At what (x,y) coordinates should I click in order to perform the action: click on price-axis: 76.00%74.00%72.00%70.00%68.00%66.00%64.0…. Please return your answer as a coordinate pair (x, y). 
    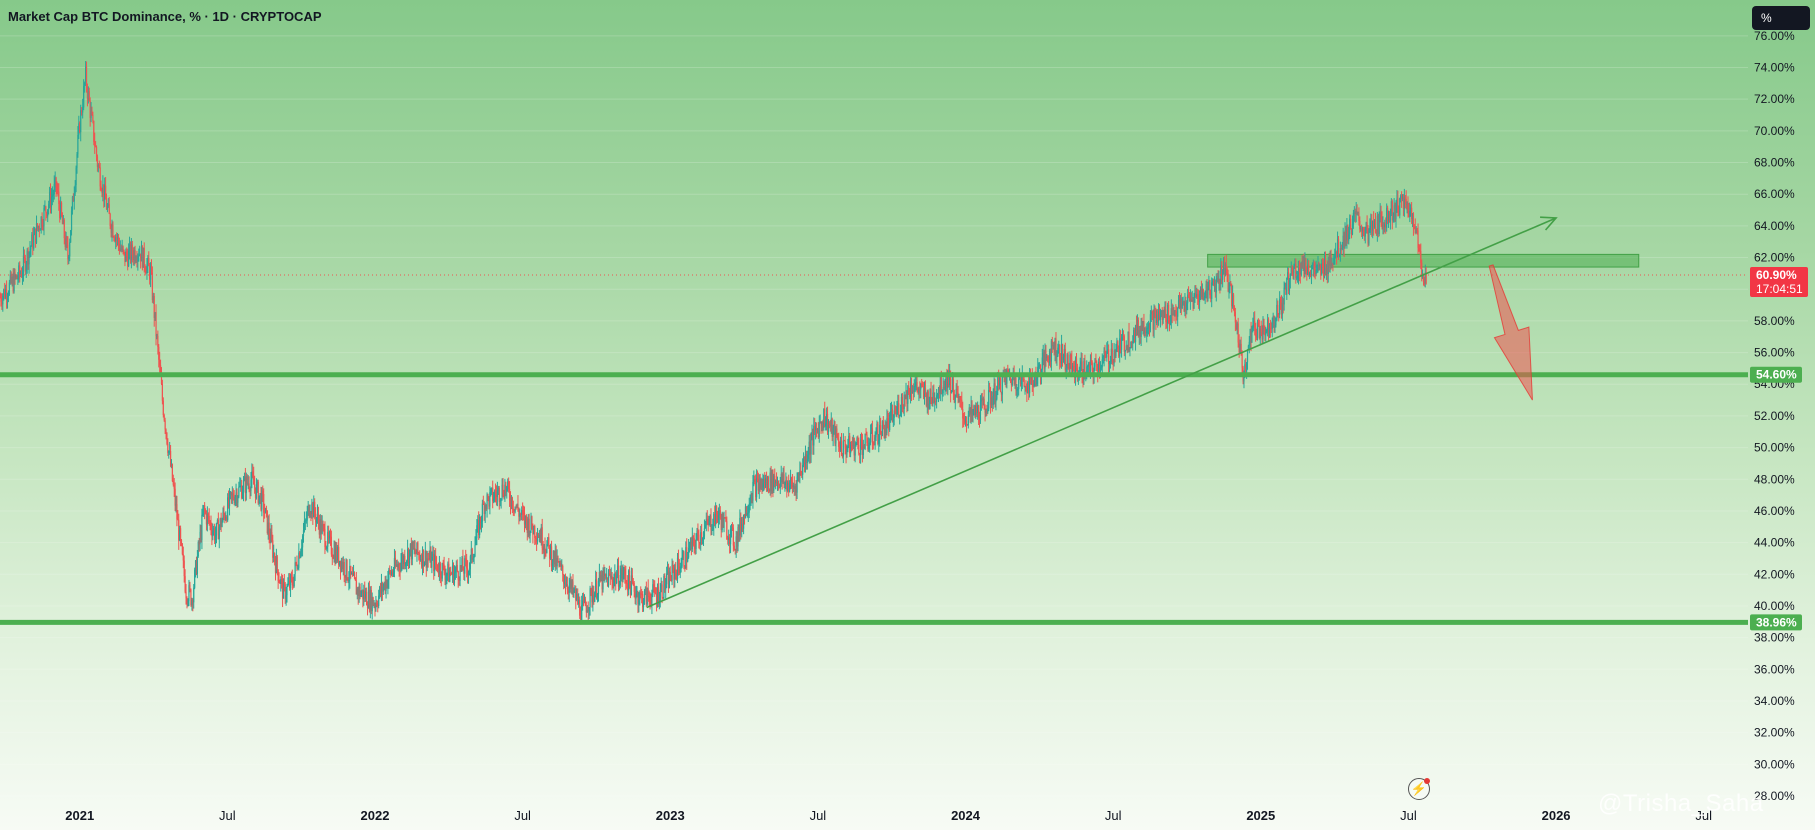
    Looking at the image, I should click on (1774, 416).